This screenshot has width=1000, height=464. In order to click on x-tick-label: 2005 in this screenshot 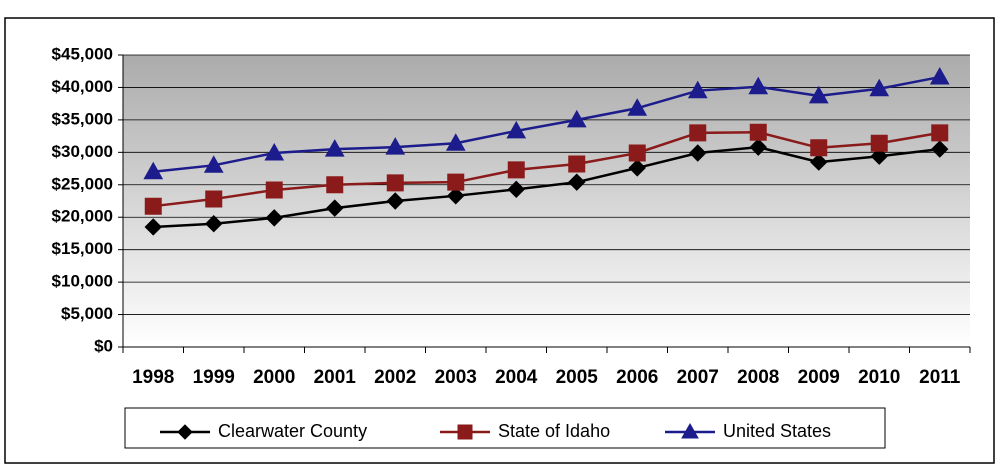, I will do `click(577, 377)`.